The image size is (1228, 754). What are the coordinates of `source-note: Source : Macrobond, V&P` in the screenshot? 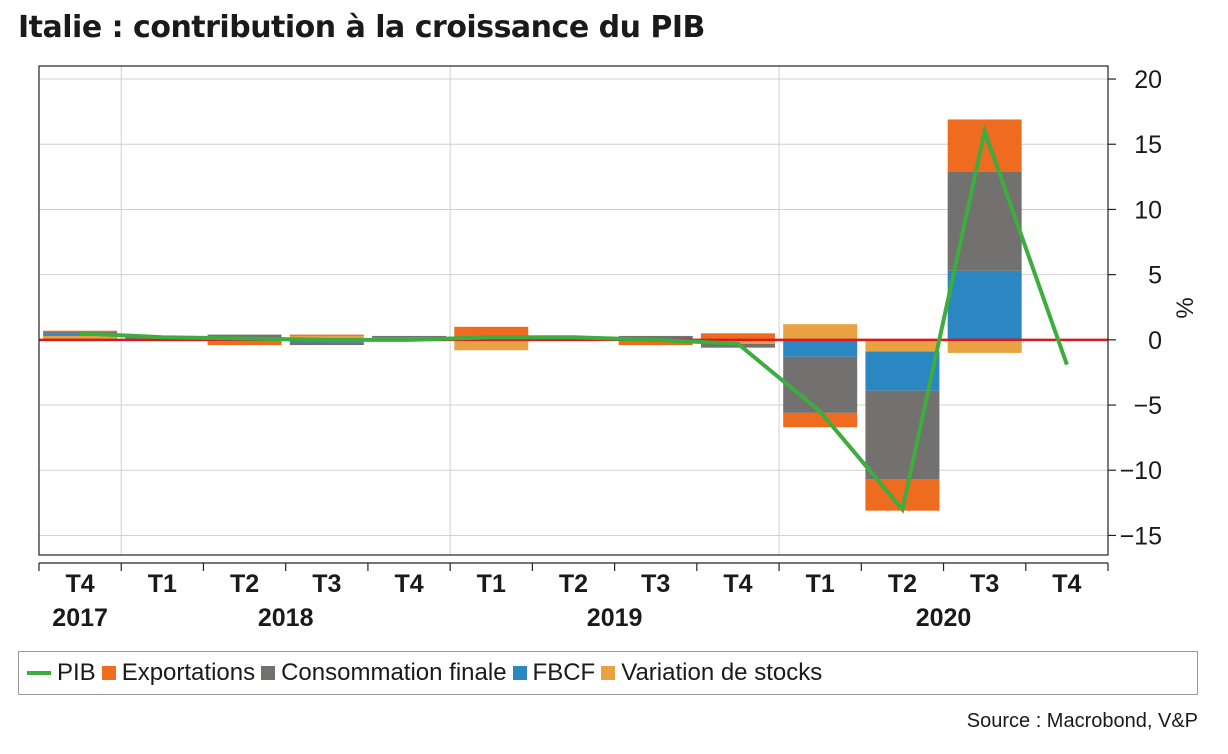 It's located at (1082, 721).